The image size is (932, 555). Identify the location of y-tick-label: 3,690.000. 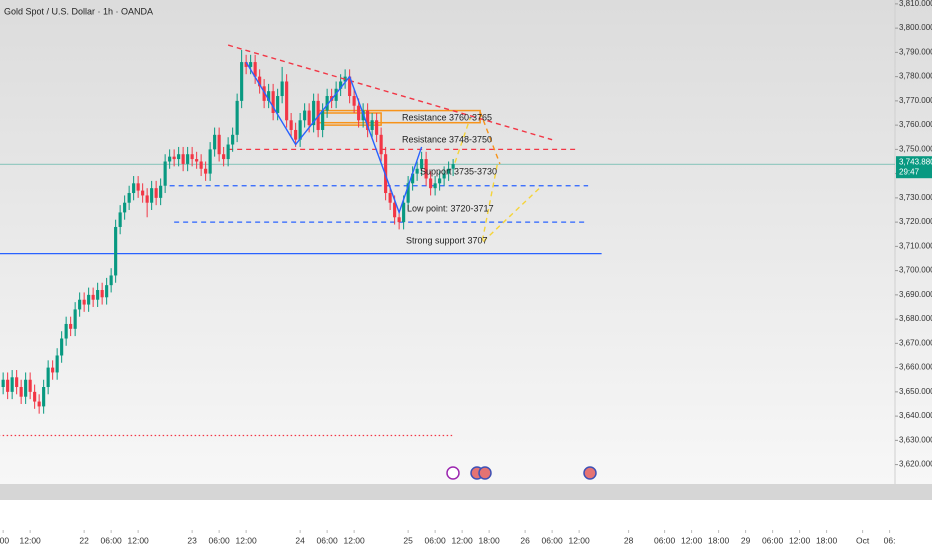
(915, 294).